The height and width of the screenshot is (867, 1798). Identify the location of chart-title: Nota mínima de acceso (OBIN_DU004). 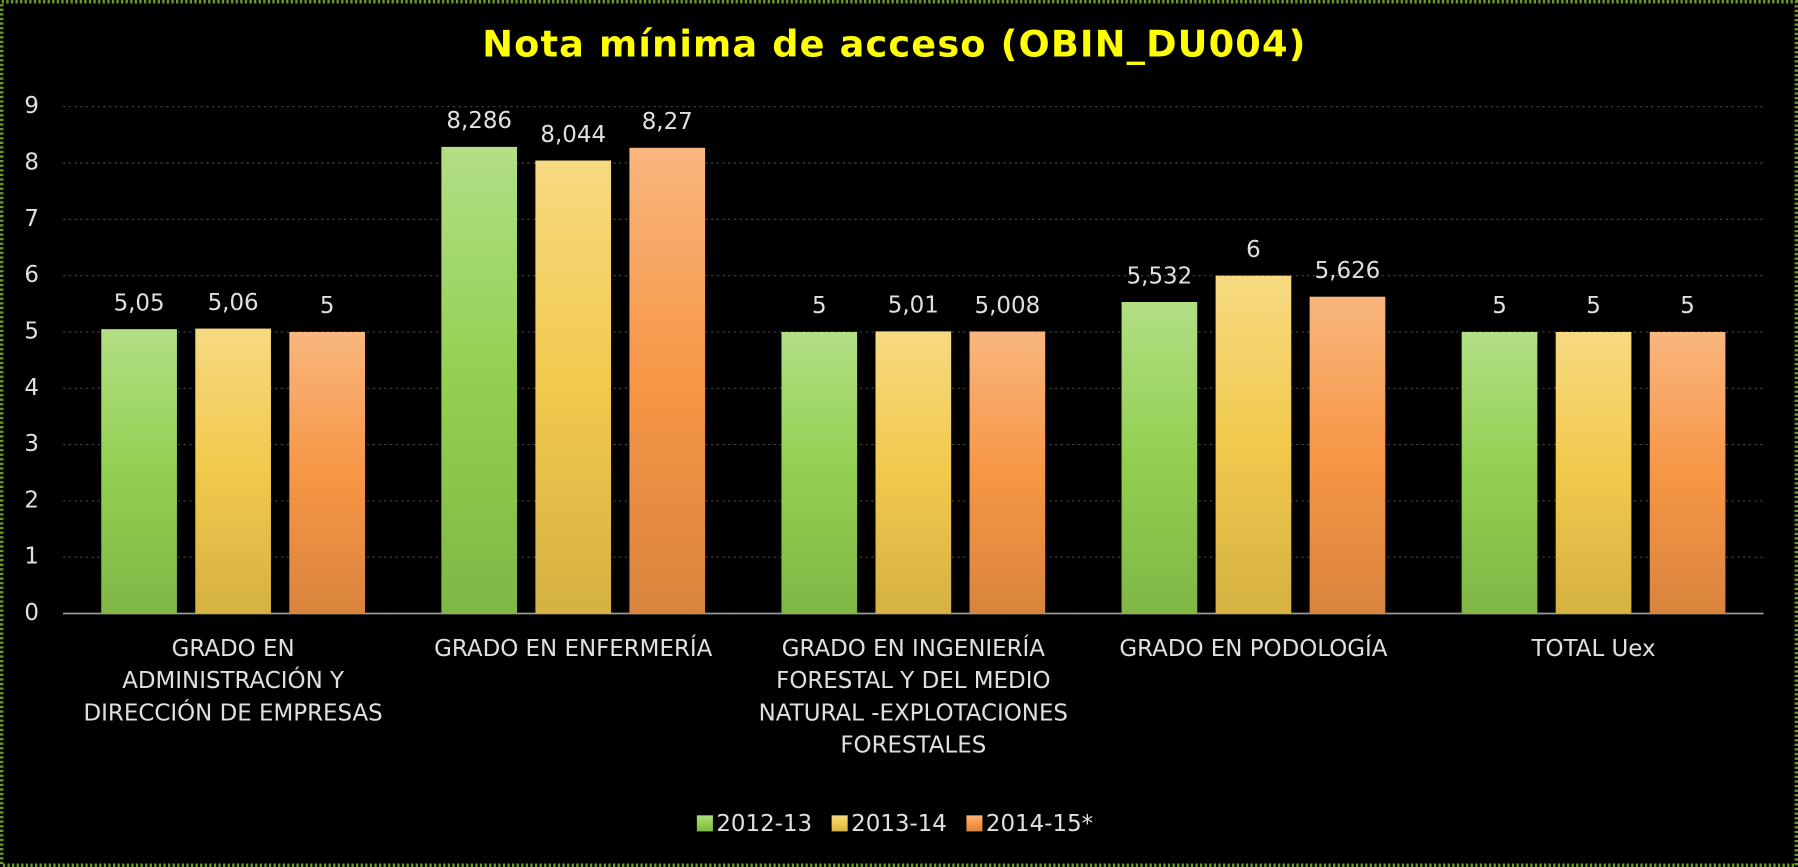
(894, 43).